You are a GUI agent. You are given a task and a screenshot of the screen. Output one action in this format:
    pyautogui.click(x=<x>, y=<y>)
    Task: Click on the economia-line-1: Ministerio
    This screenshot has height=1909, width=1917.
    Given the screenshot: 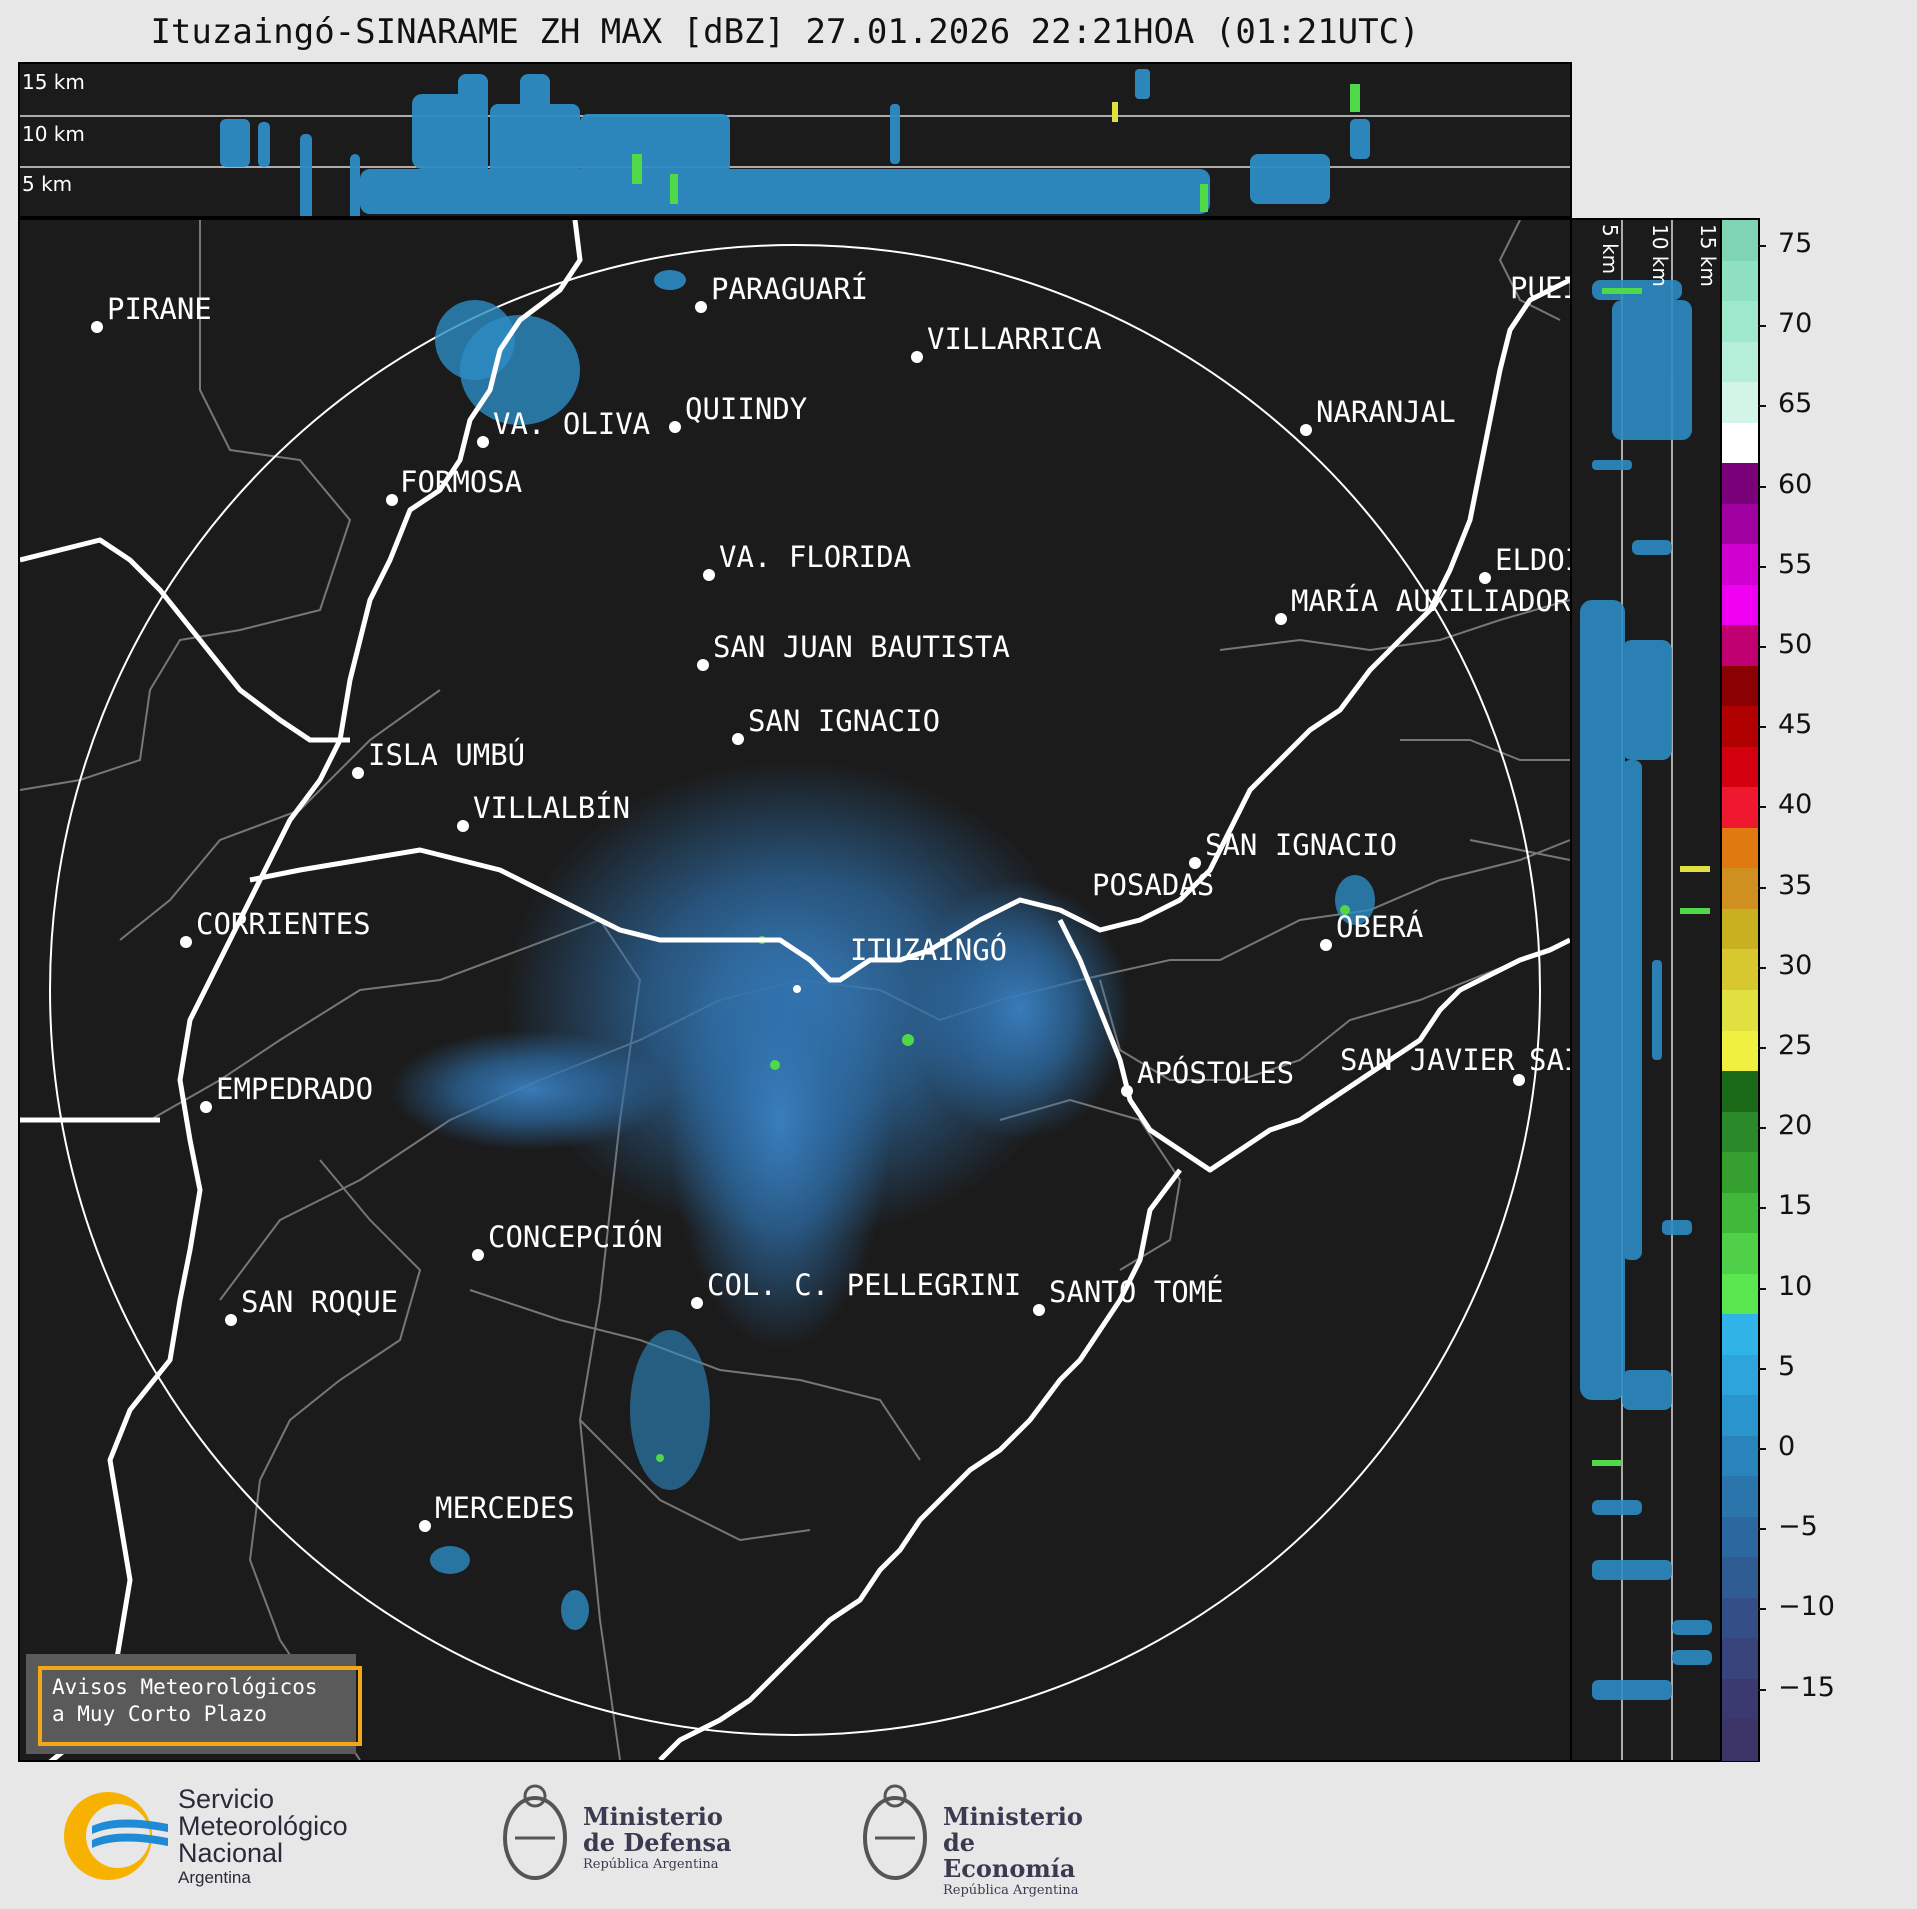 What is the action you would take?
    pyautogui.click(x=1013, y=1816)
    